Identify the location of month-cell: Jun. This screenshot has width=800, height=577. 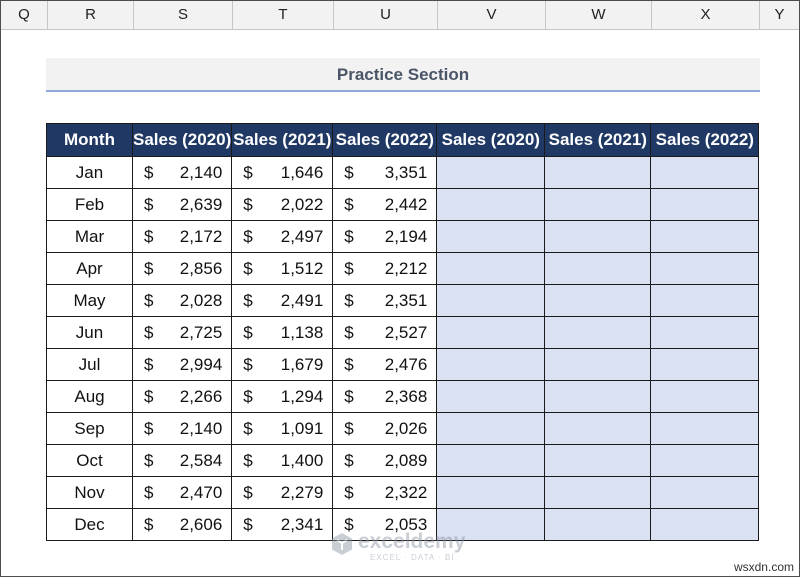
(89, 332).